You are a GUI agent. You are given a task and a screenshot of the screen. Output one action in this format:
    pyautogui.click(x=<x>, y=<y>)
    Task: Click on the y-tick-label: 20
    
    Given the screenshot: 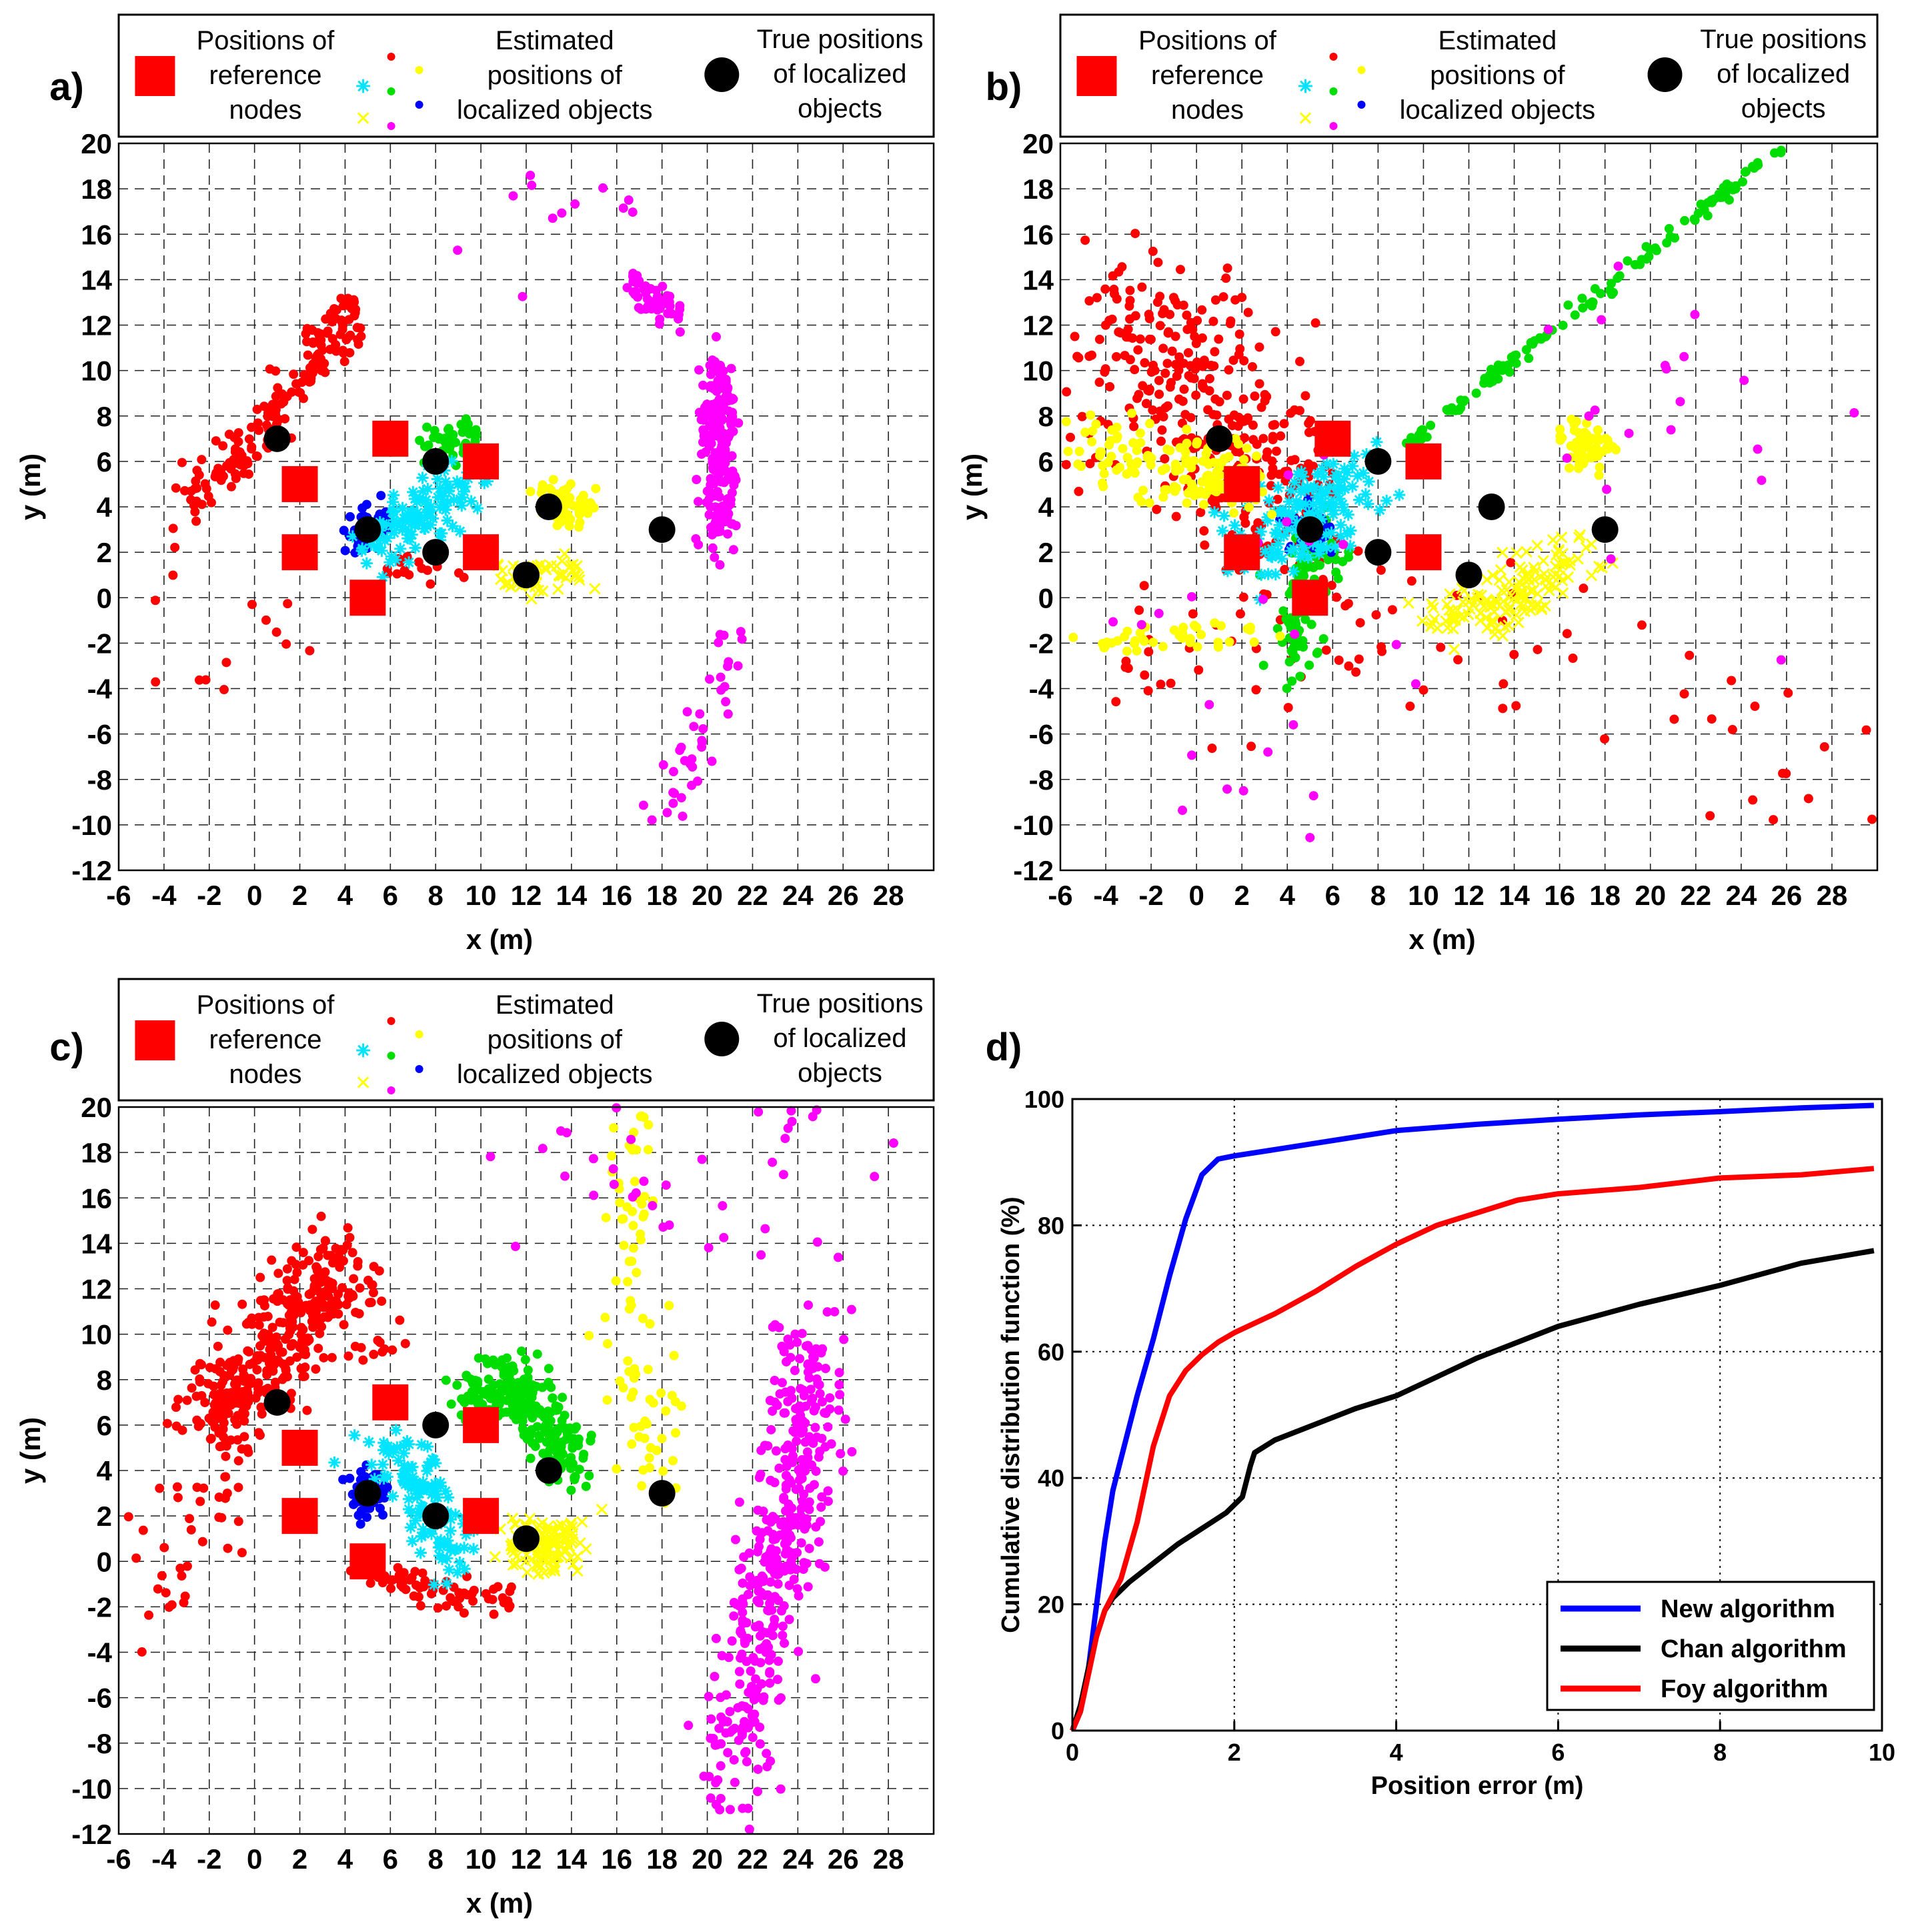 What is the action you would take?
    pyautogui.click(x=97, y=1107)
    